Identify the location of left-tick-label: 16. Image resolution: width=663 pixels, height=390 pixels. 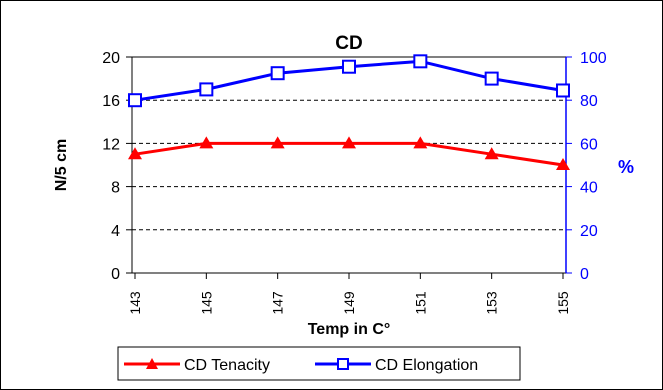
(111, 101).